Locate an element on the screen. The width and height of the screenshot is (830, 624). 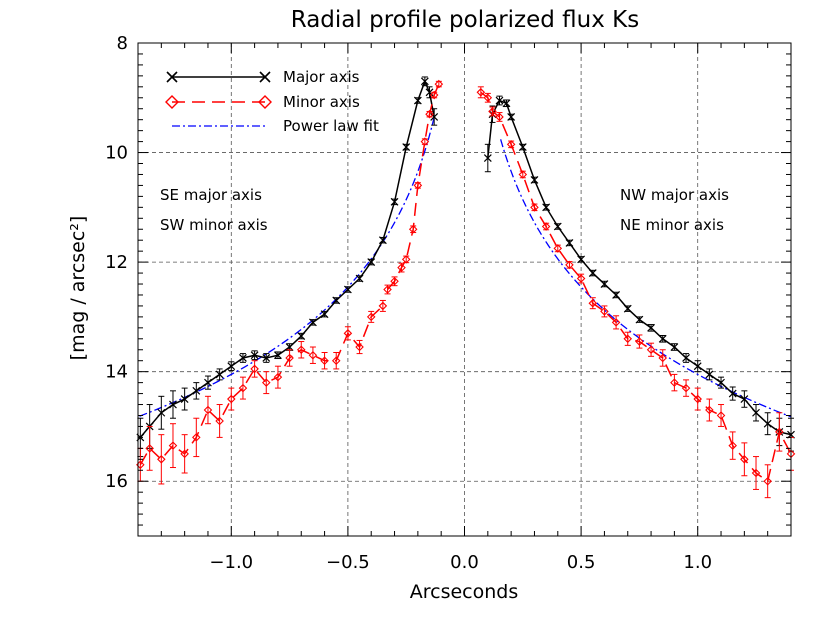
legend-label-fit: Power law fit is located at coordinates (331, 126).